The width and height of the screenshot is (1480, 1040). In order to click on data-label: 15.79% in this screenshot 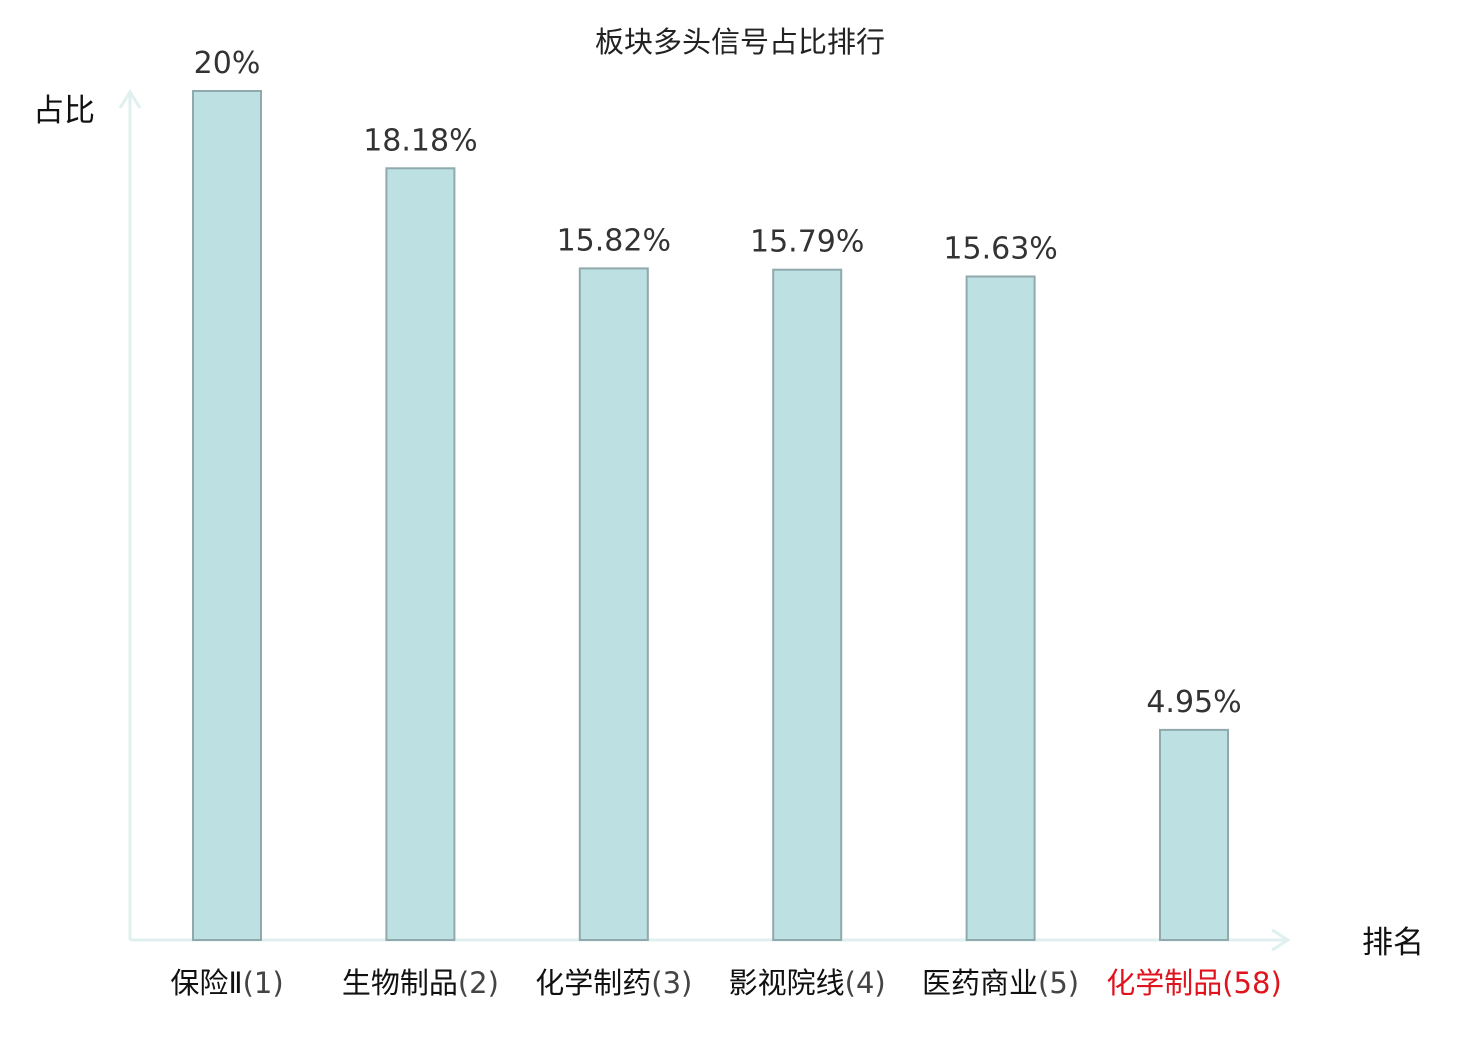, I will do `click(807, 242)`.